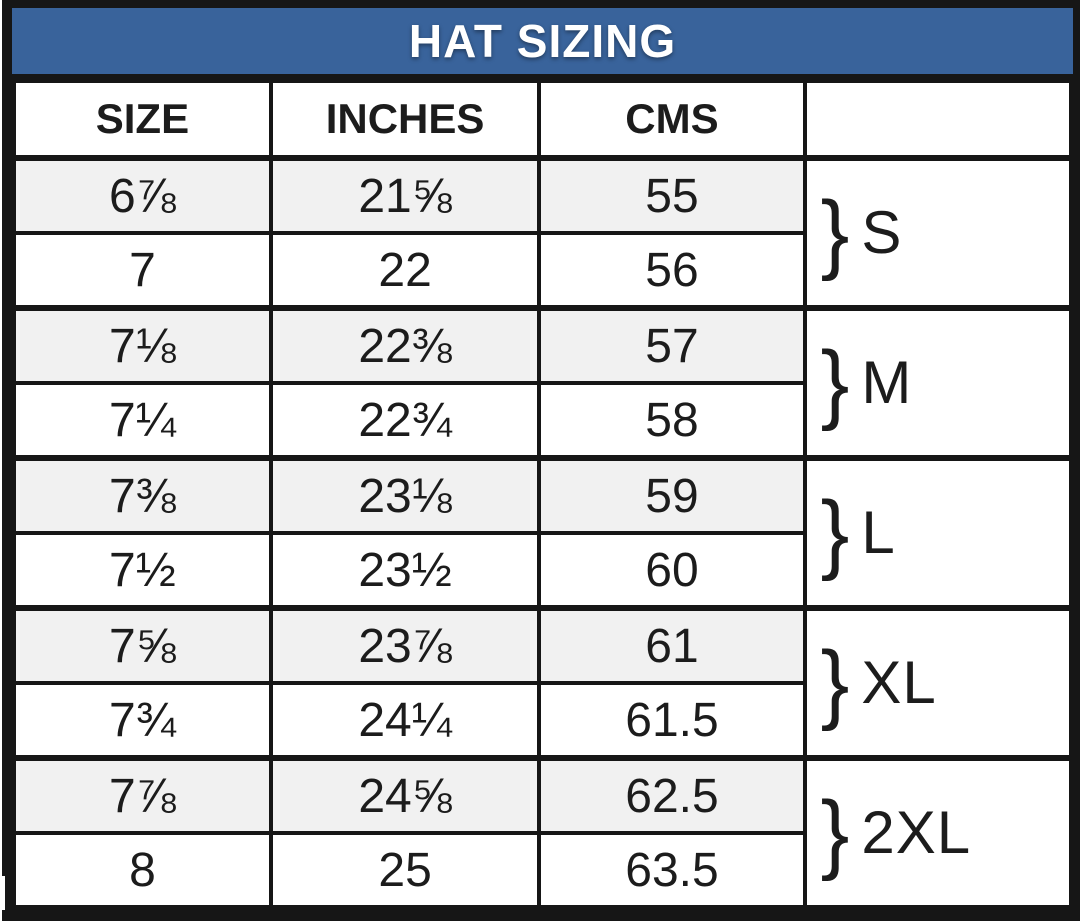  I want to click on table-row: 8 25 63.5, so click(541, 870).